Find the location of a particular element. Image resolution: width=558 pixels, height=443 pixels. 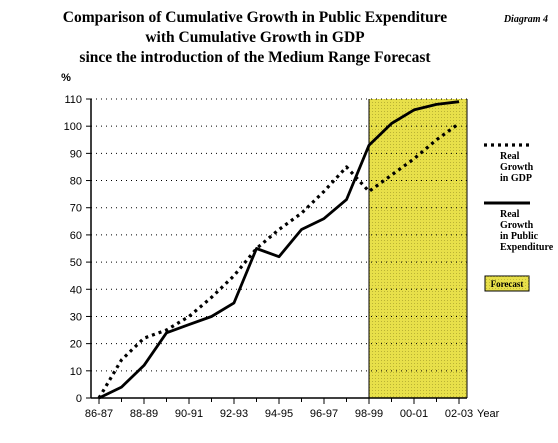

x-tick-label: 86-87 is located at coordinates (99, 414).